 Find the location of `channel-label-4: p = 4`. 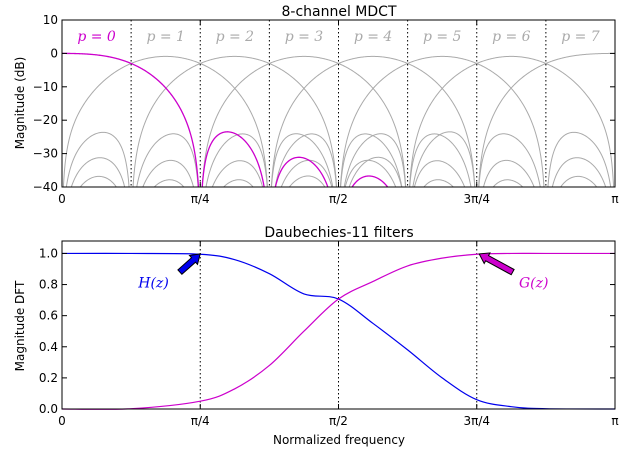

channel-label-4: p = 4 is located at coordinates (373, 37).